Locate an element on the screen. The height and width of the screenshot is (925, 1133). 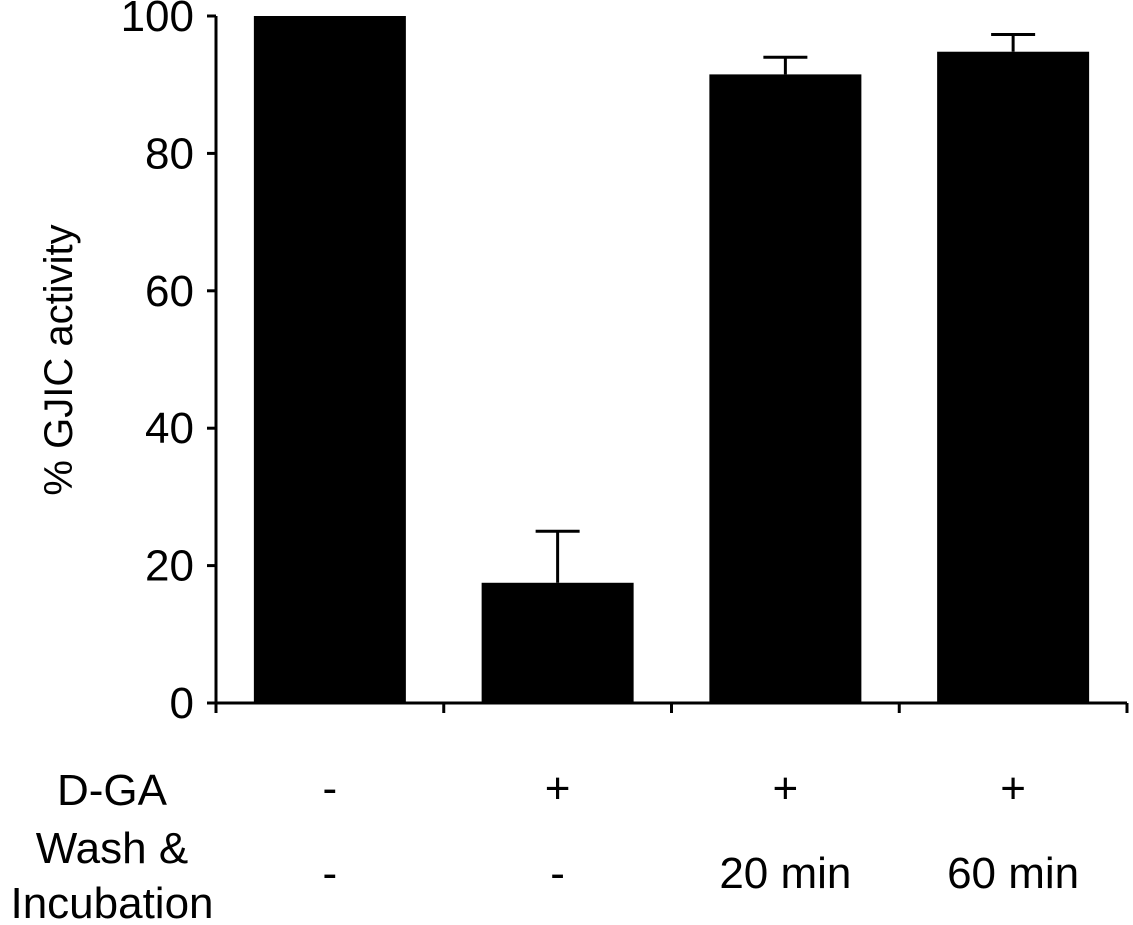
condition-label-line: Wash & is located at coordinates (112, 848).